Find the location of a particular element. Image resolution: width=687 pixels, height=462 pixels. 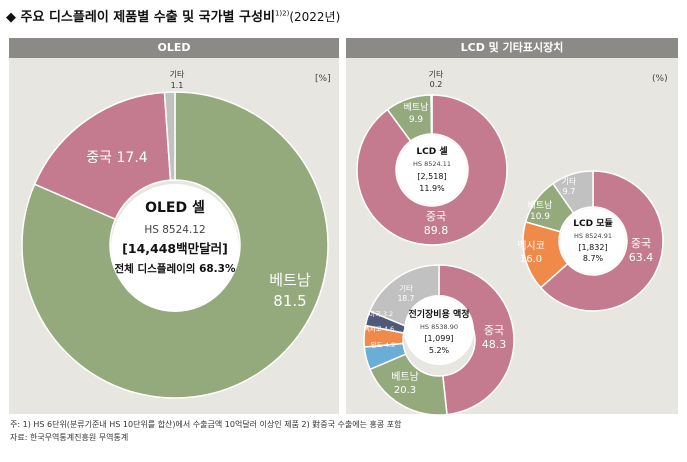

oled-unit-label: [%] is located at coordinates (323, 79).